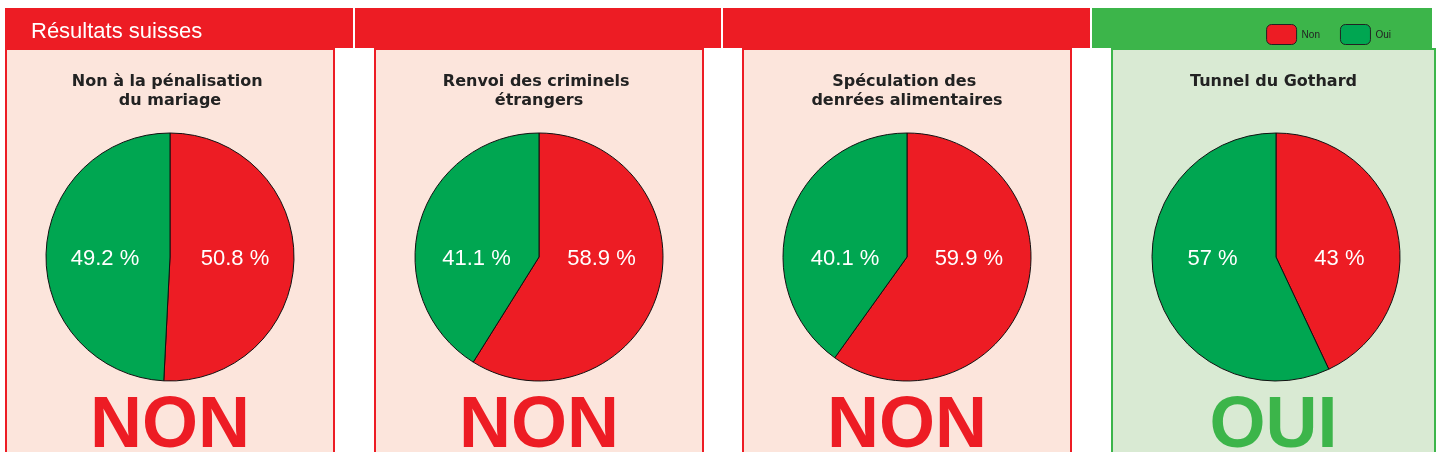 The image size is (1436, 452). Describe the element at coordinates (1339, 257) in the screenshot. I see `data-label: 43 %` at that location.